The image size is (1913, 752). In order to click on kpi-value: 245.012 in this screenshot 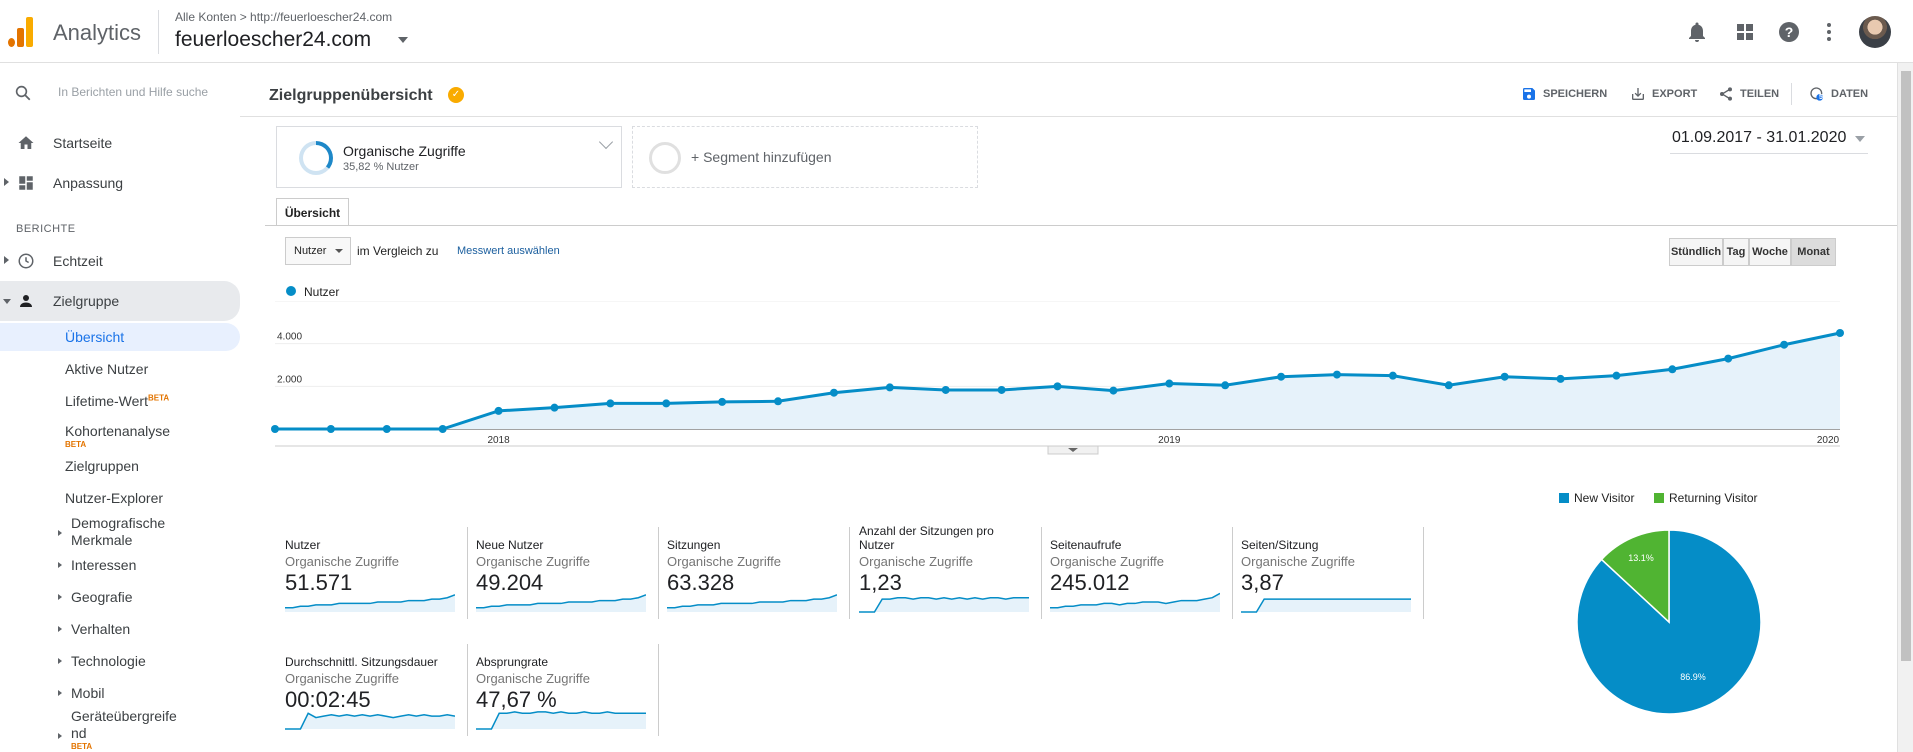, I will do `click(1090, 582)`.